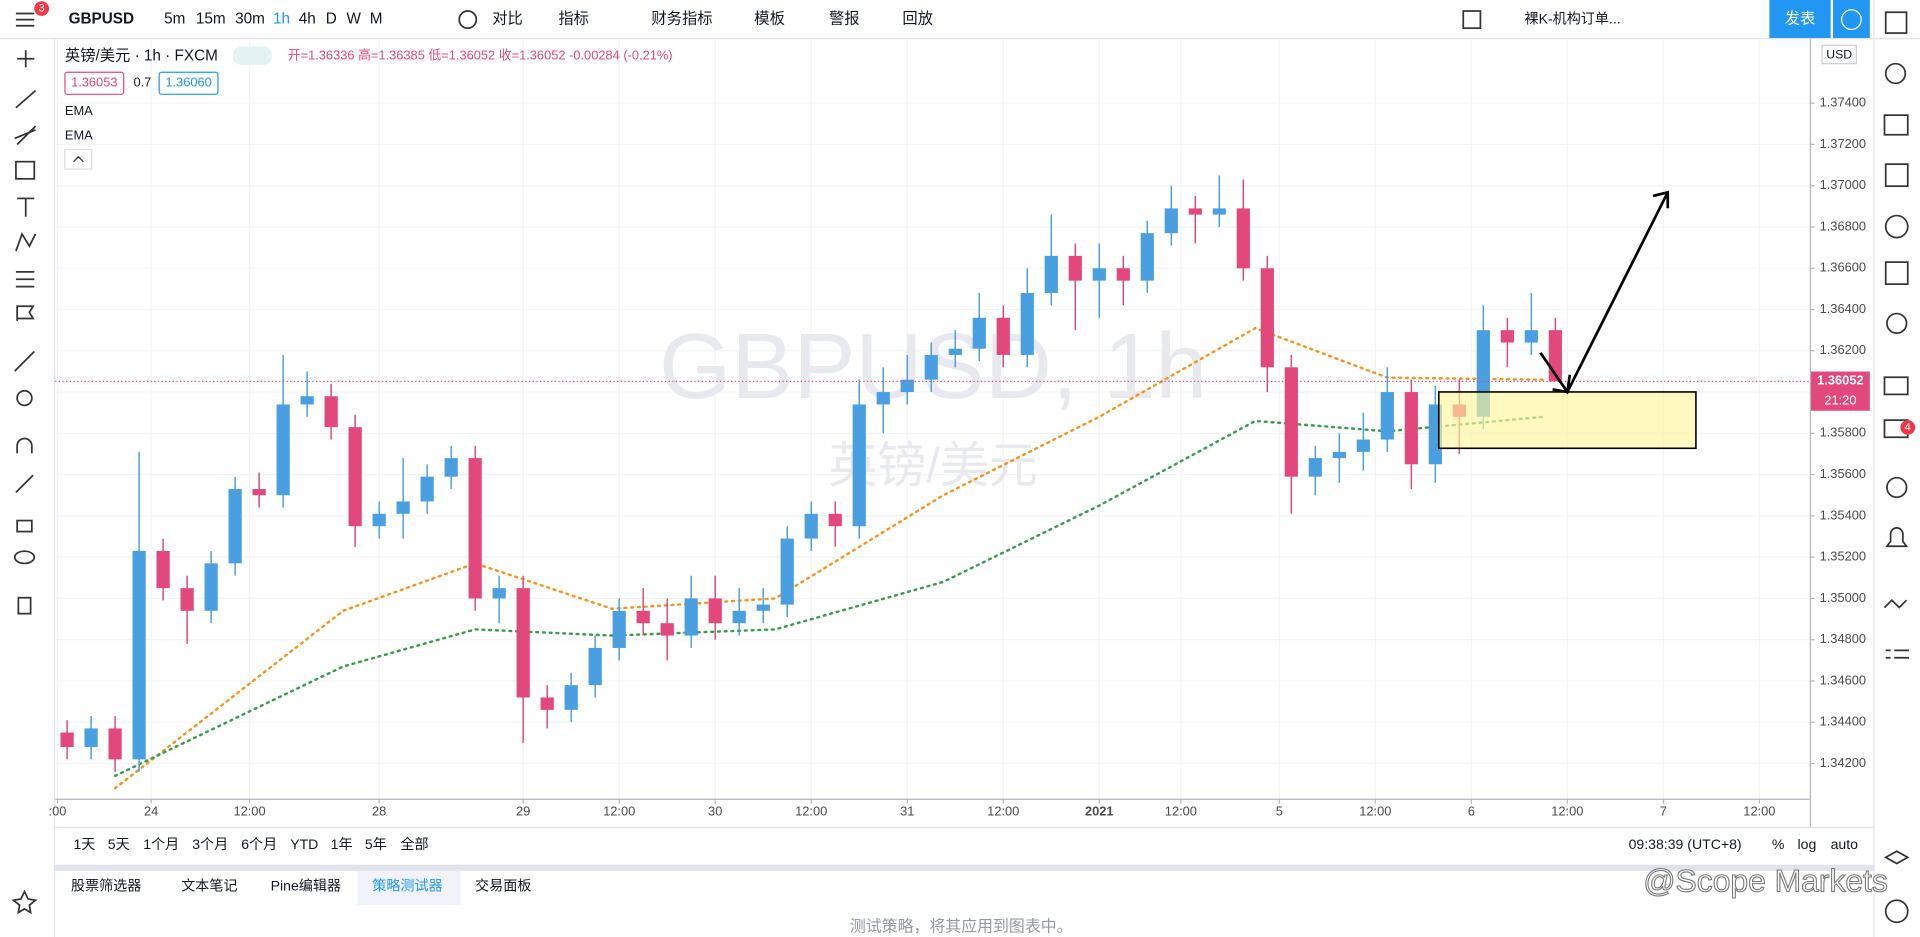  I want to click on y-tick-label: 1.36600, so click(1843, 267).